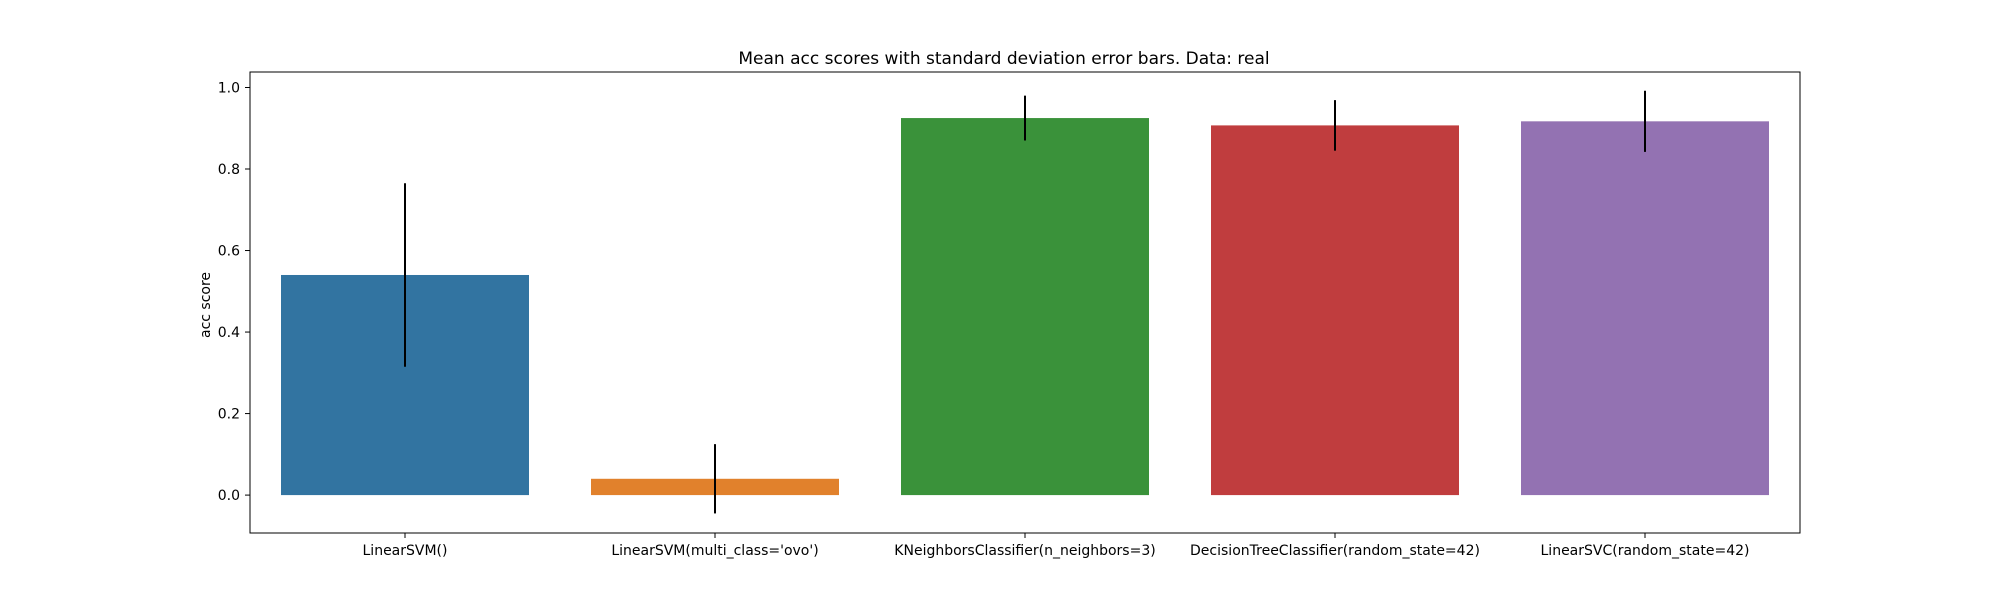 The height and width of the screenshot is (600, 2000). Describe the element at coordinates (229, 415) in the screenshot. I see `y-tick-label-1: 0.2` at that location.